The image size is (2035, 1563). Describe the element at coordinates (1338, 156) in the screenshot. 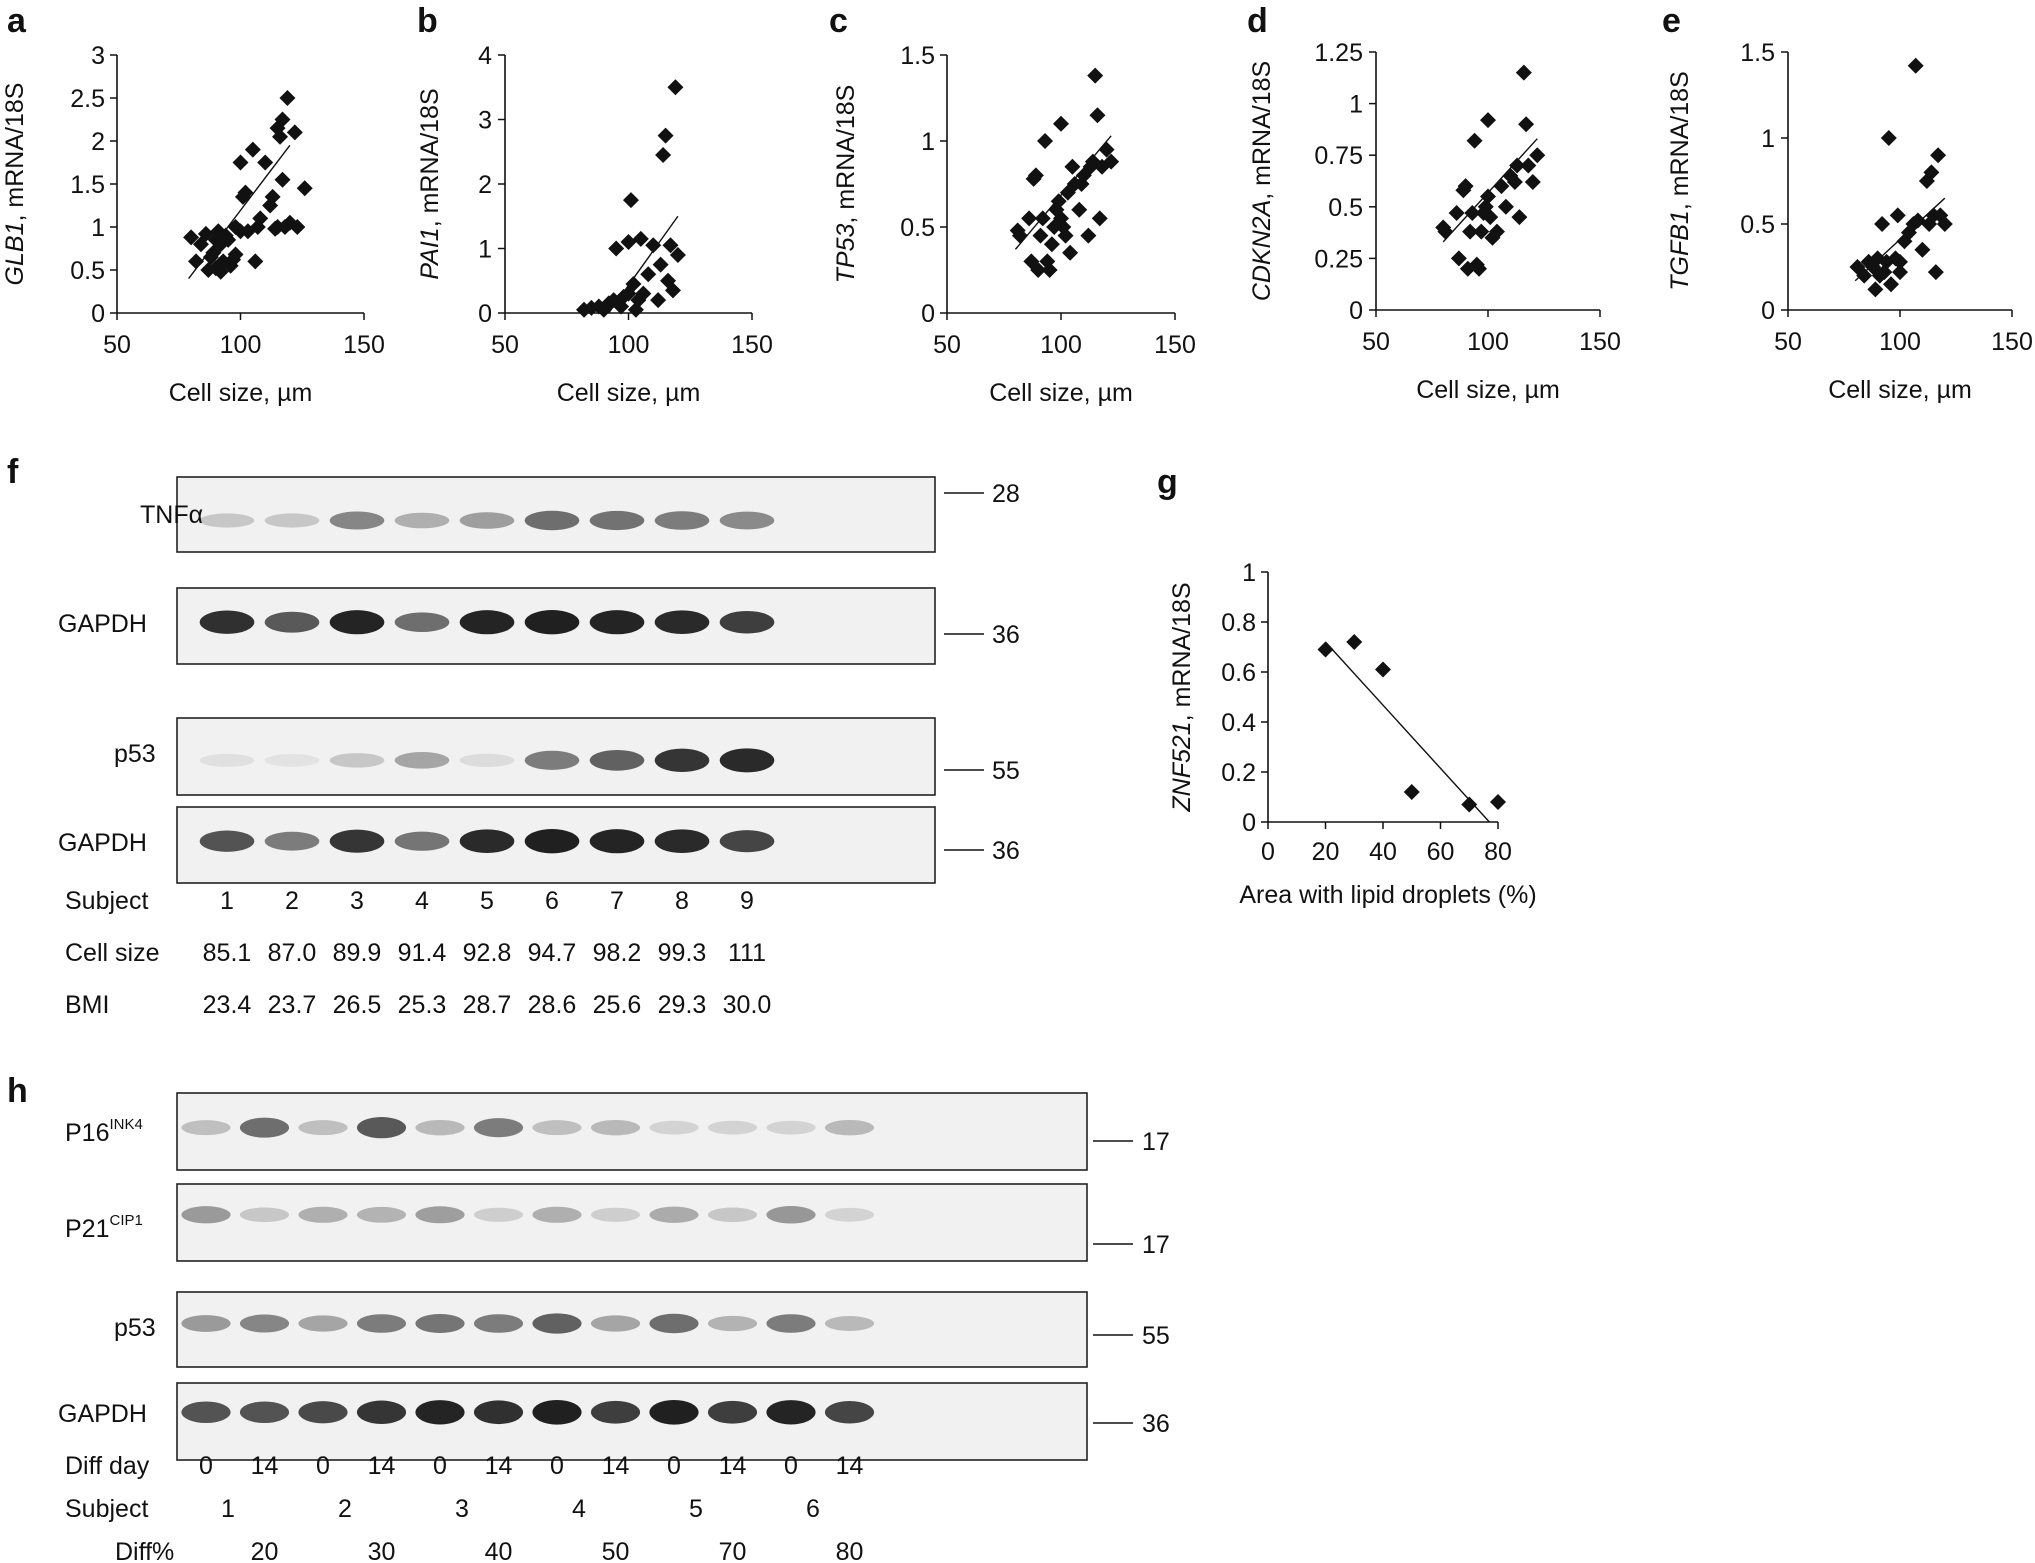

I see `y-tick-label: 0.75` at that location.